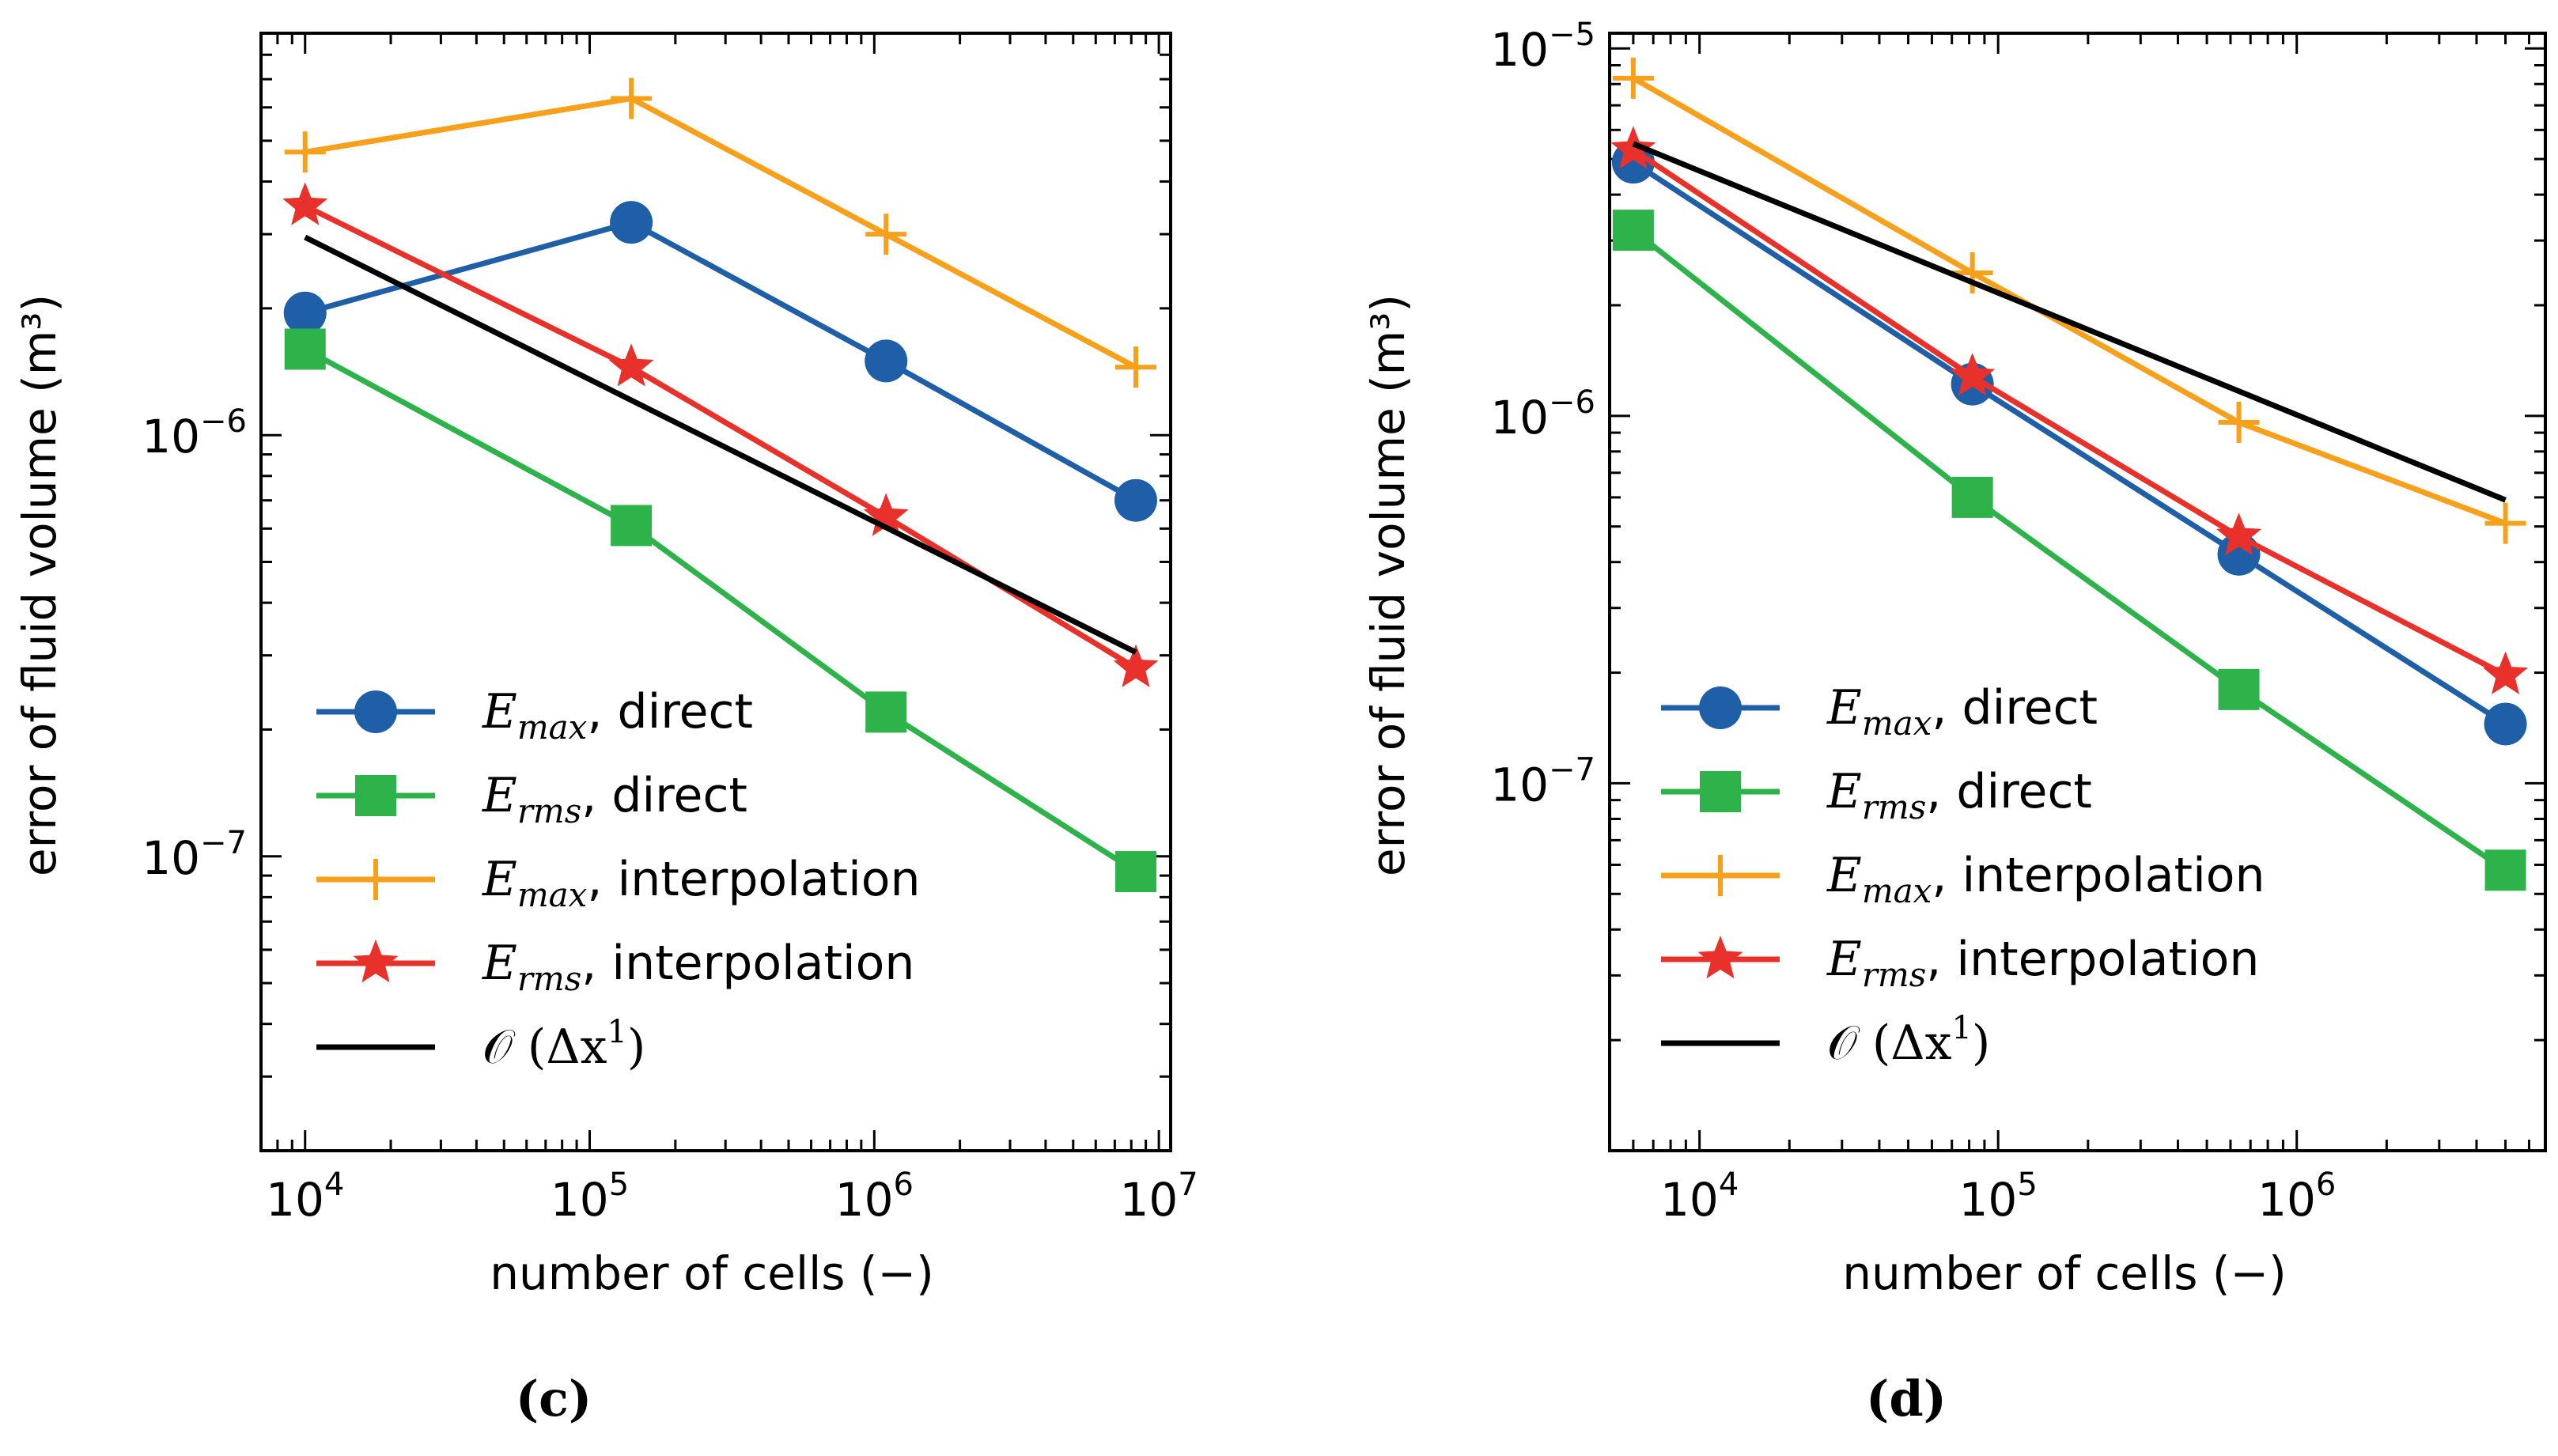  Describe the element at coordinates (1159, 1197) in the screenshot. I see `x-tick-label: 10⁷` at that location.